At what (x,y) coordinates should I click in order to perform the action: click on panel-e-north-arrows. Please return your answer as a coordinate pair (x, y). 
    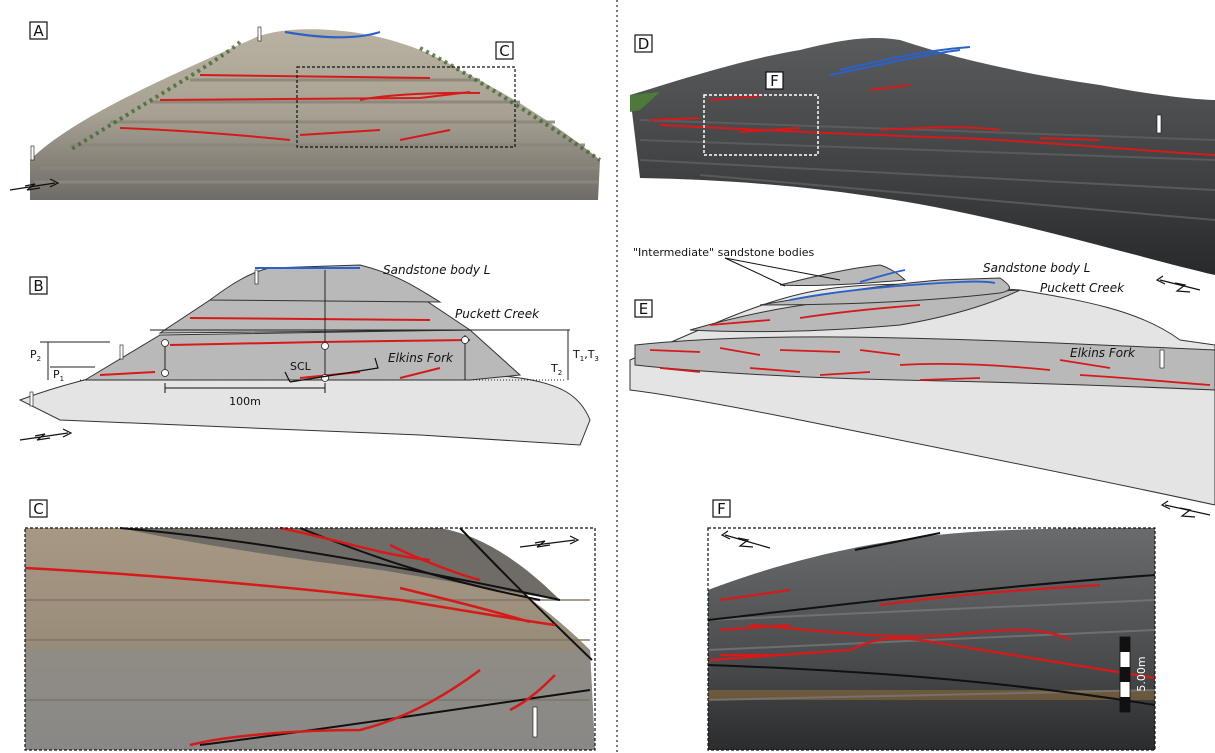
    Looking at the image, I should click on (1183, 396).